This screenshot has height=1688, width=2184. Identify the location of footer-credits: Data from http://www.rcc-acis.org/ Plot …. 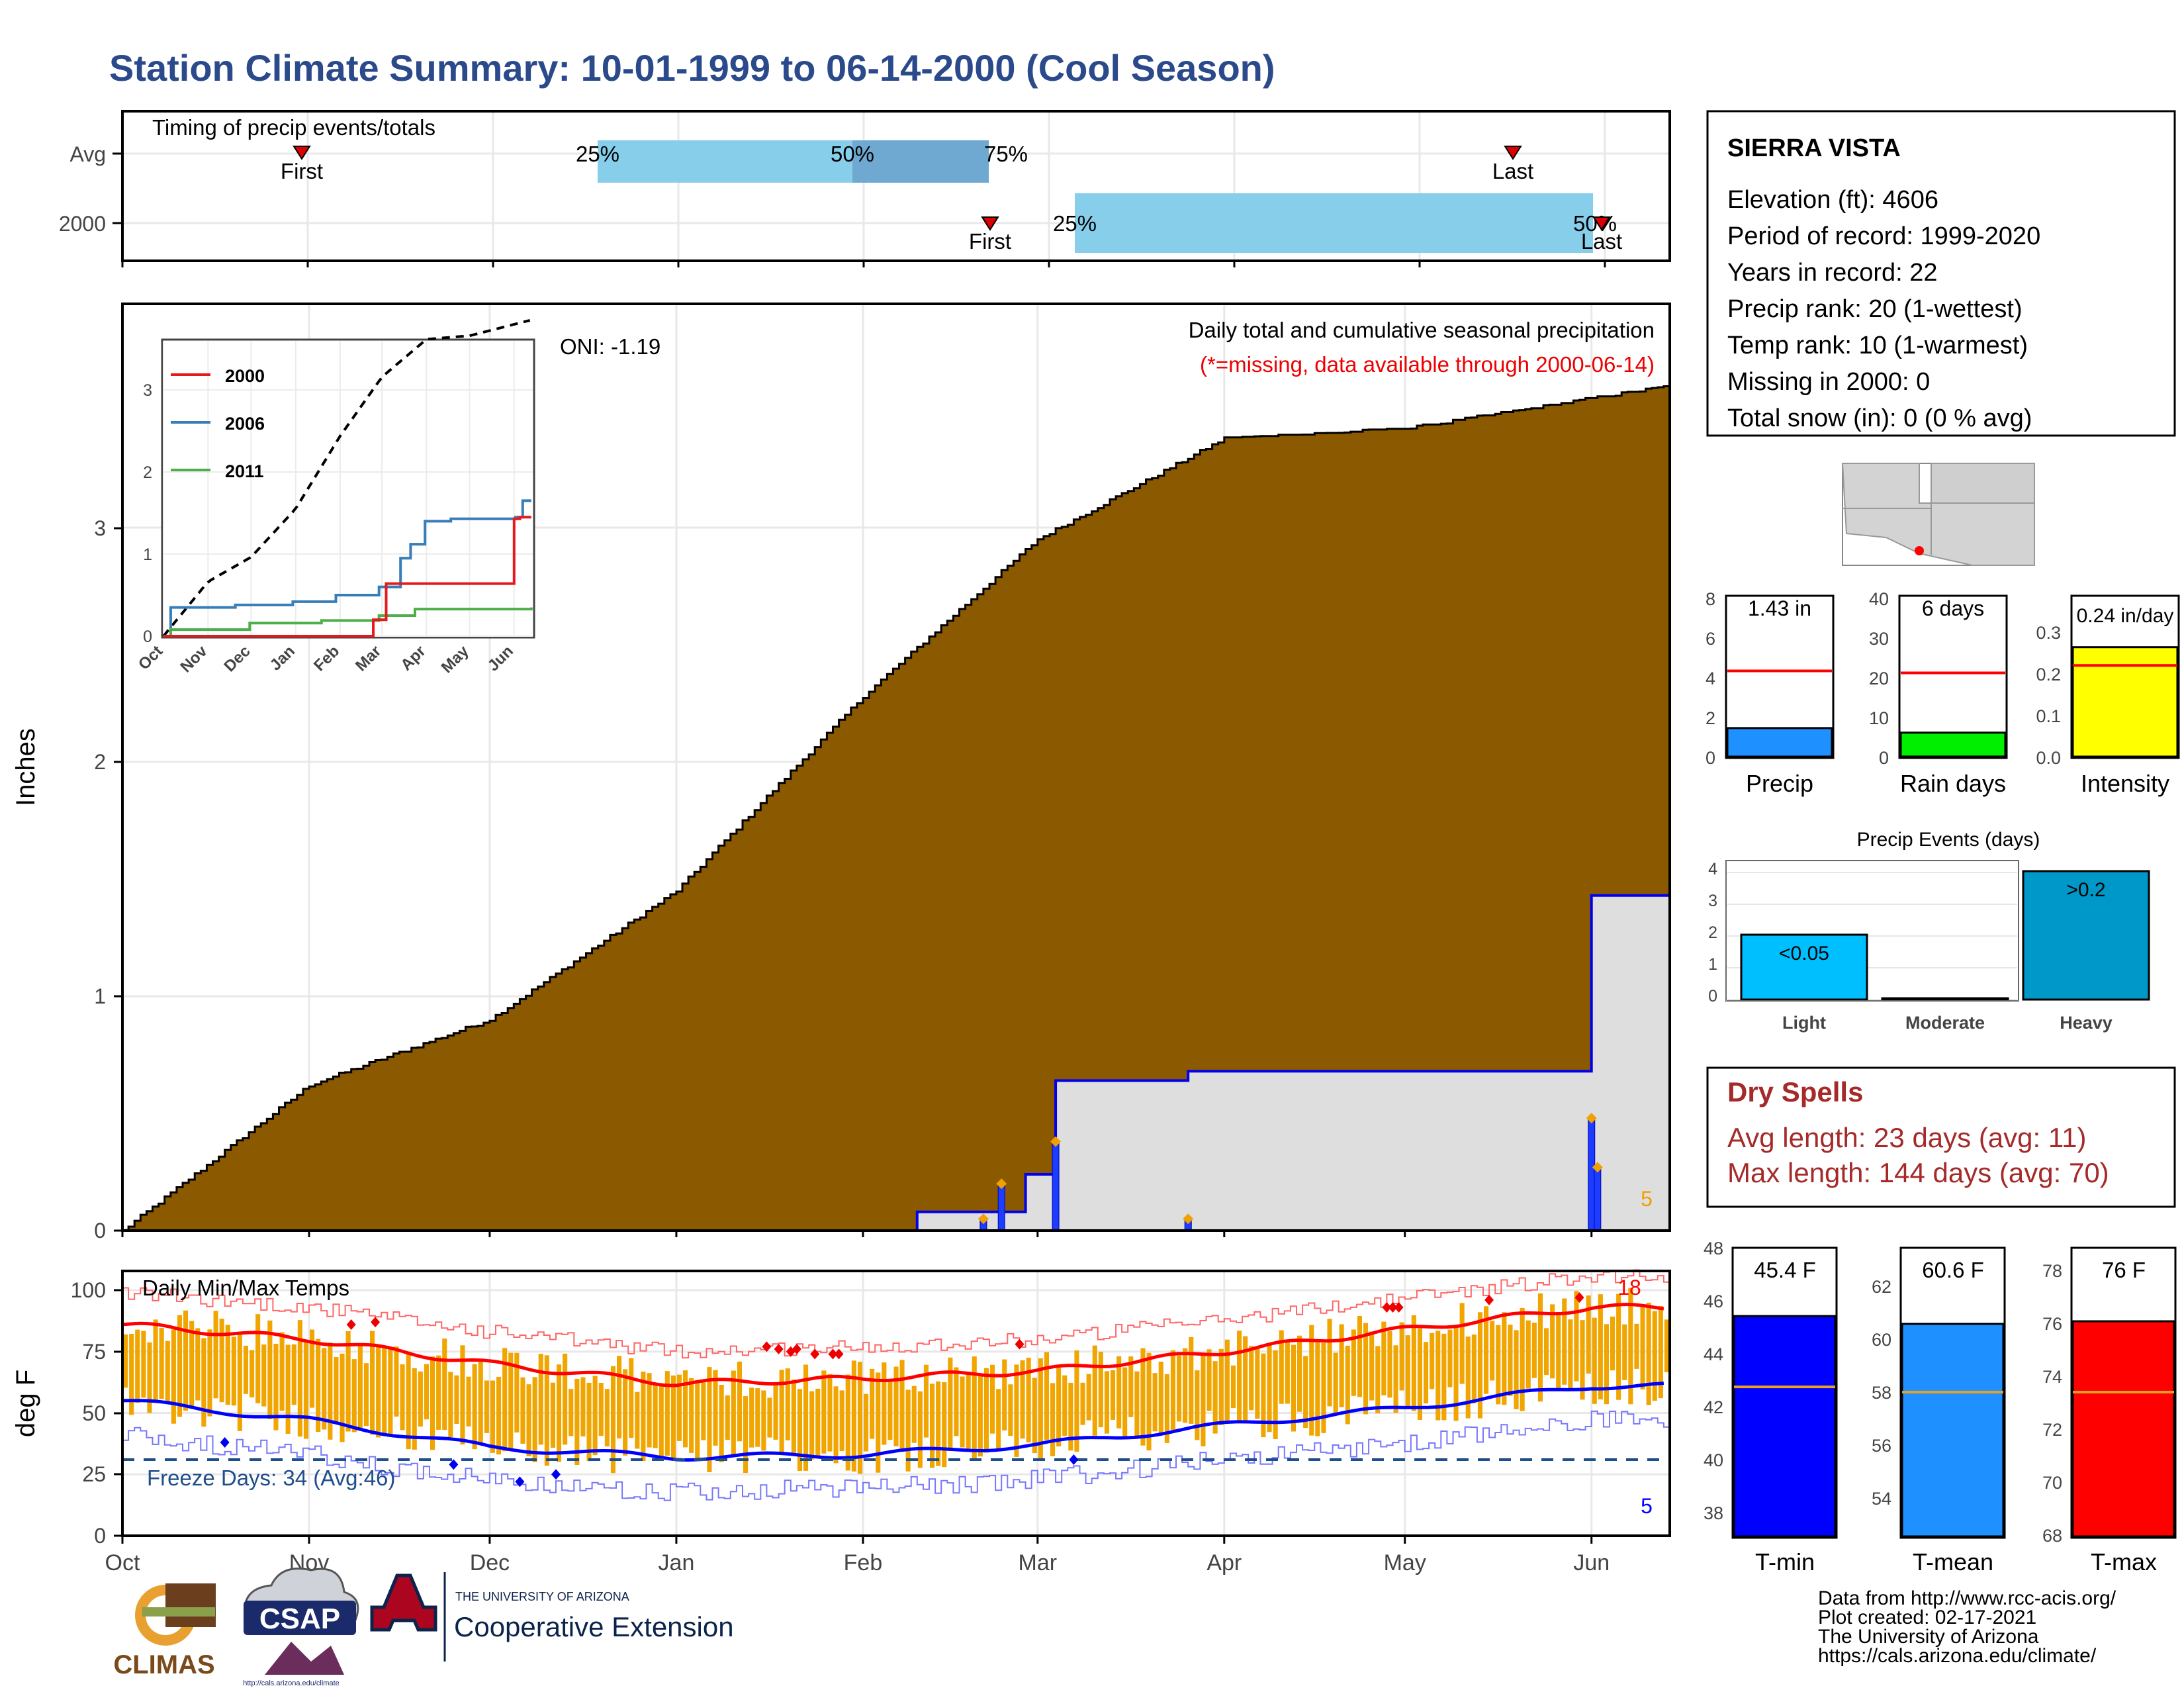
(1967, 1627).